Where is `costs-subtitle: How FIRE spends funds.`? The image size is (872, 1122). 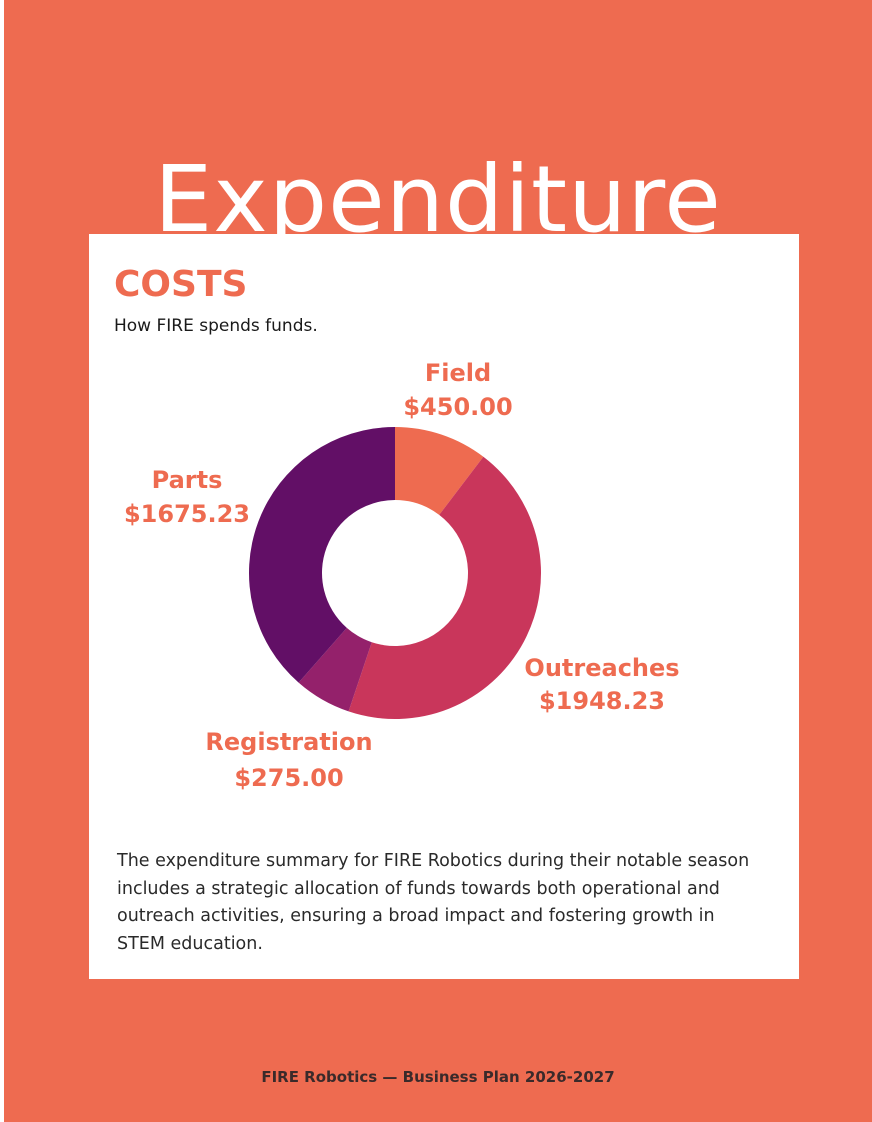
costs-subtitle: How FIRE spends funds. is located at coordinates (216, 326).